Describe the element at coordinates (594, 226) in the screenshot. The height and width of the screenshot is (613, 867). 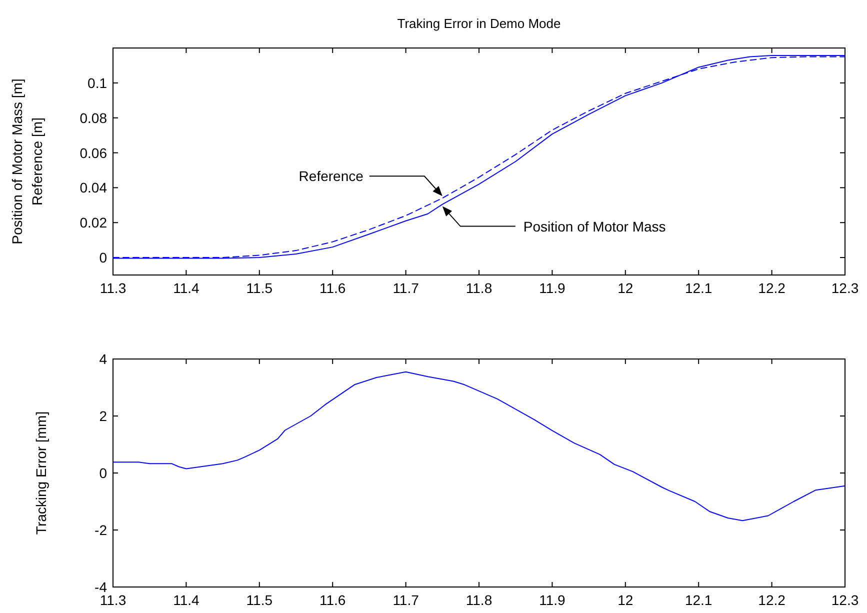
I see `annotation: Position of Motor Mass` at that location.